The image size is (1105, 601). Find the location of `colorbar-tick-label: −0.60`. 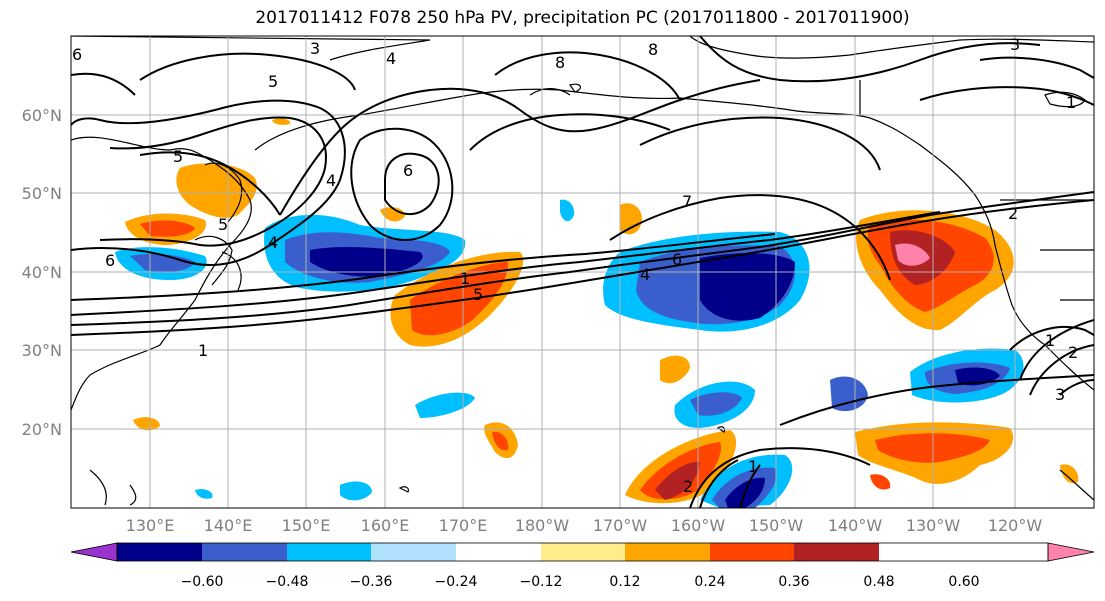

colorbar-tick-label: −0.60 is located at coordinates (202, 582).